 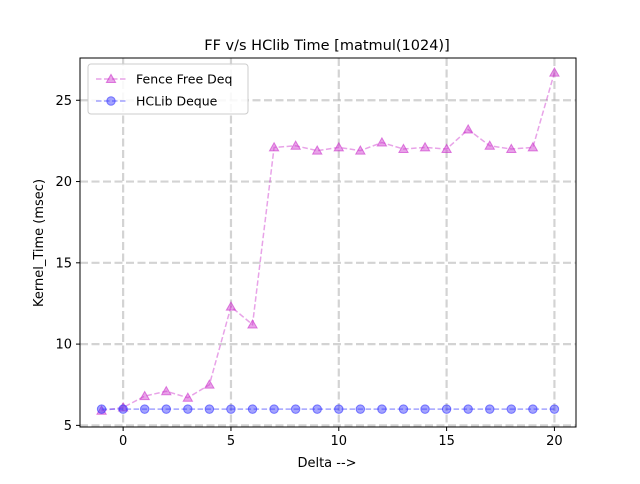 I want to click on y-tick-label: 25, so click(x=63, y=101).